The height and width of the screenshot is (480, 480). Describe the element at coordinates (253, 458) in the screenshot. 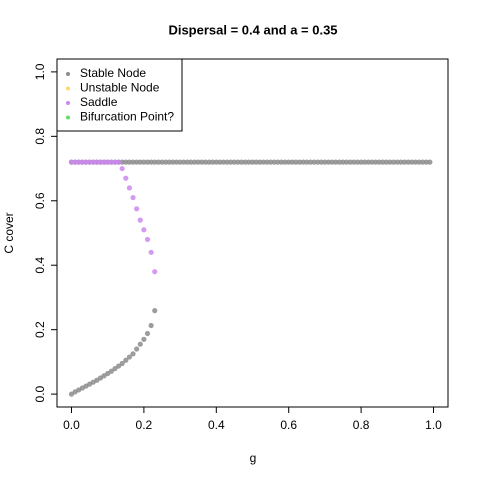

I see `x-axis-label: g` at that location.